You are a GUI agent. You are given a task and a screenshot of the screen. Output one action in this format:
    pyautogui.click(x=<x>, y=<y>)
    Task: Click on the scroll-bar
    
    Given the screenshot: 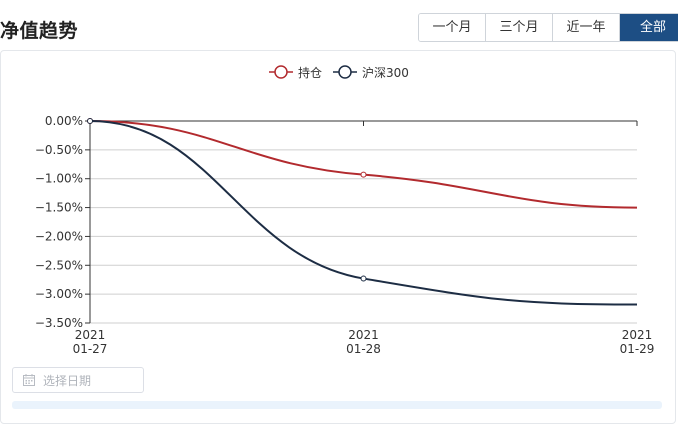 What is the action you would take?
    pyautogui.click(x=337, y=405)
    